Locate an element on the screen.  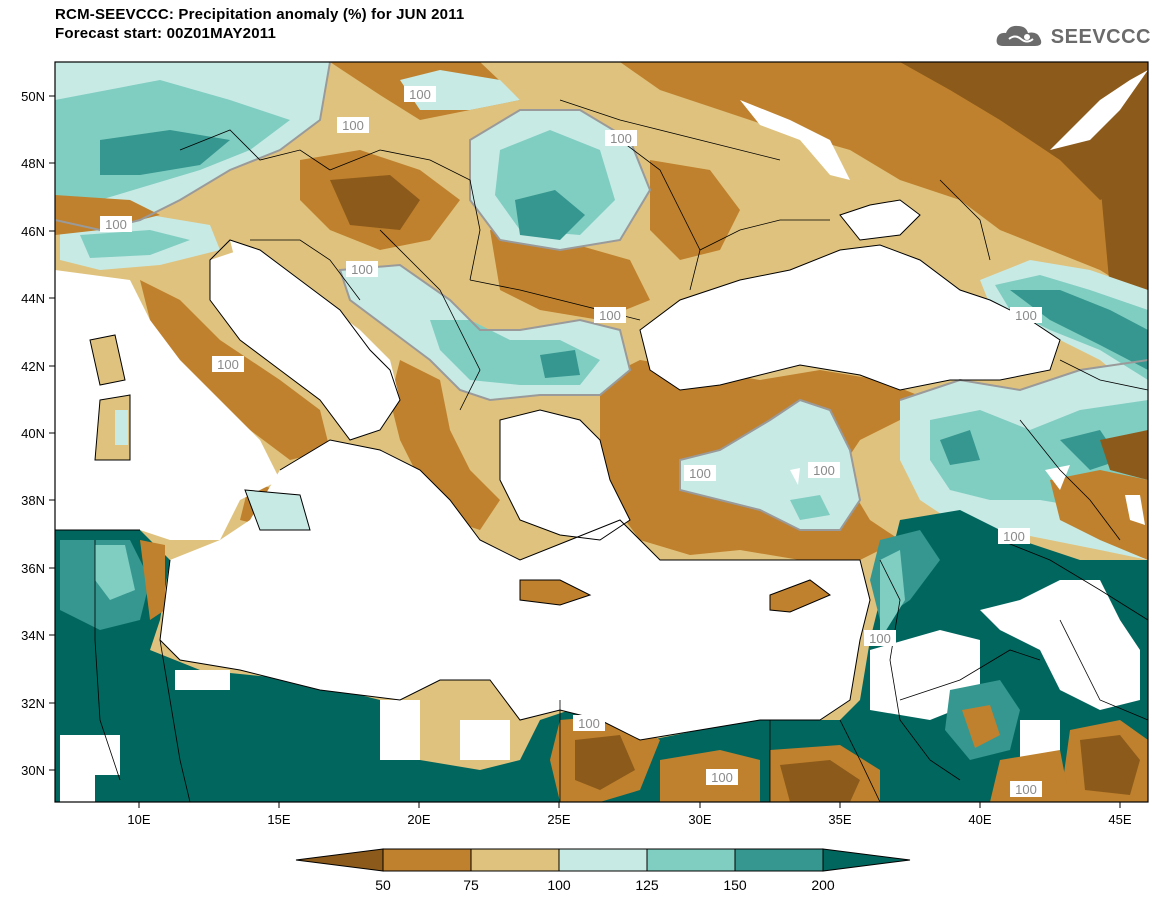
colorbar-label: 150 is located at coordinates (735, 885).